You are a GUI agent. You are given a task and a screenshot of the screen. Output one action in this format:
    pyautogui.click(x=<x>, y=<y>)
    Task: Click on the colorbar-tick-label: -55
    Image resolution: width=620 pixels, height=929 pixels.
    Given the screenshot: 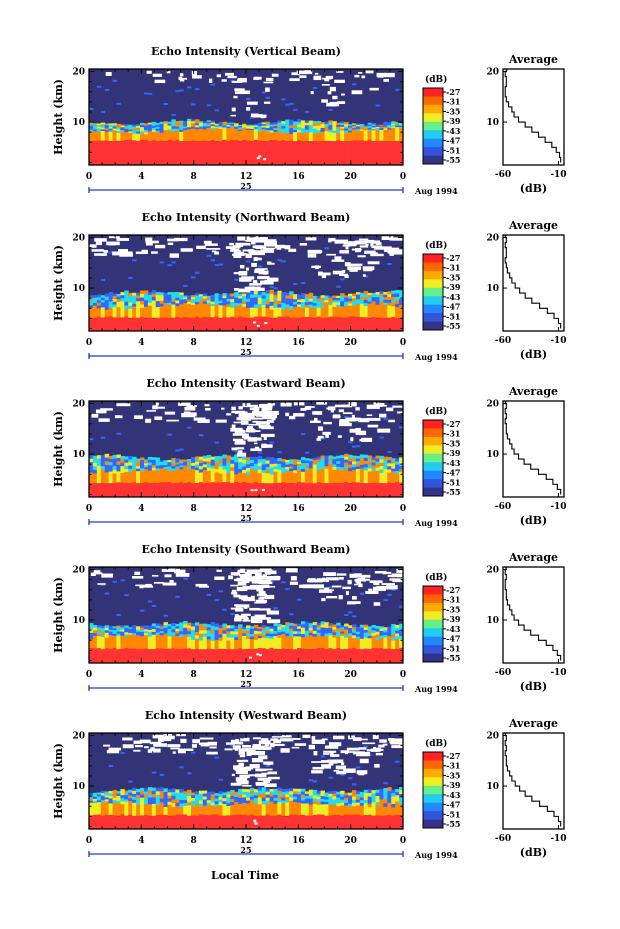 What is the action you would take?
    pyautogui.click(x=453, y=824)
    